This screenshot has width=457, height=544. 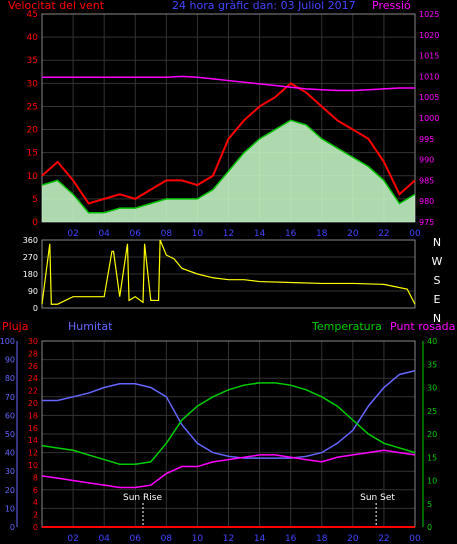 I want to click on dewpoint-title: Punt rosada, so click(x=422, y=326).